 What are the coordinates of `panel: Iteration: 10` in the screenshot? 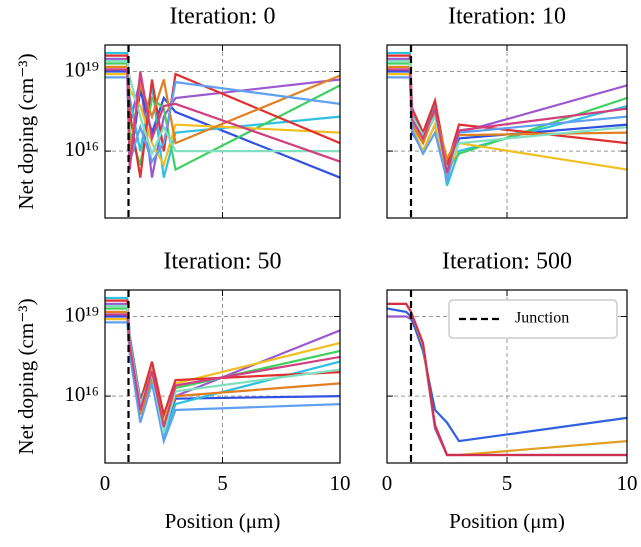 It's located at (507, 111).